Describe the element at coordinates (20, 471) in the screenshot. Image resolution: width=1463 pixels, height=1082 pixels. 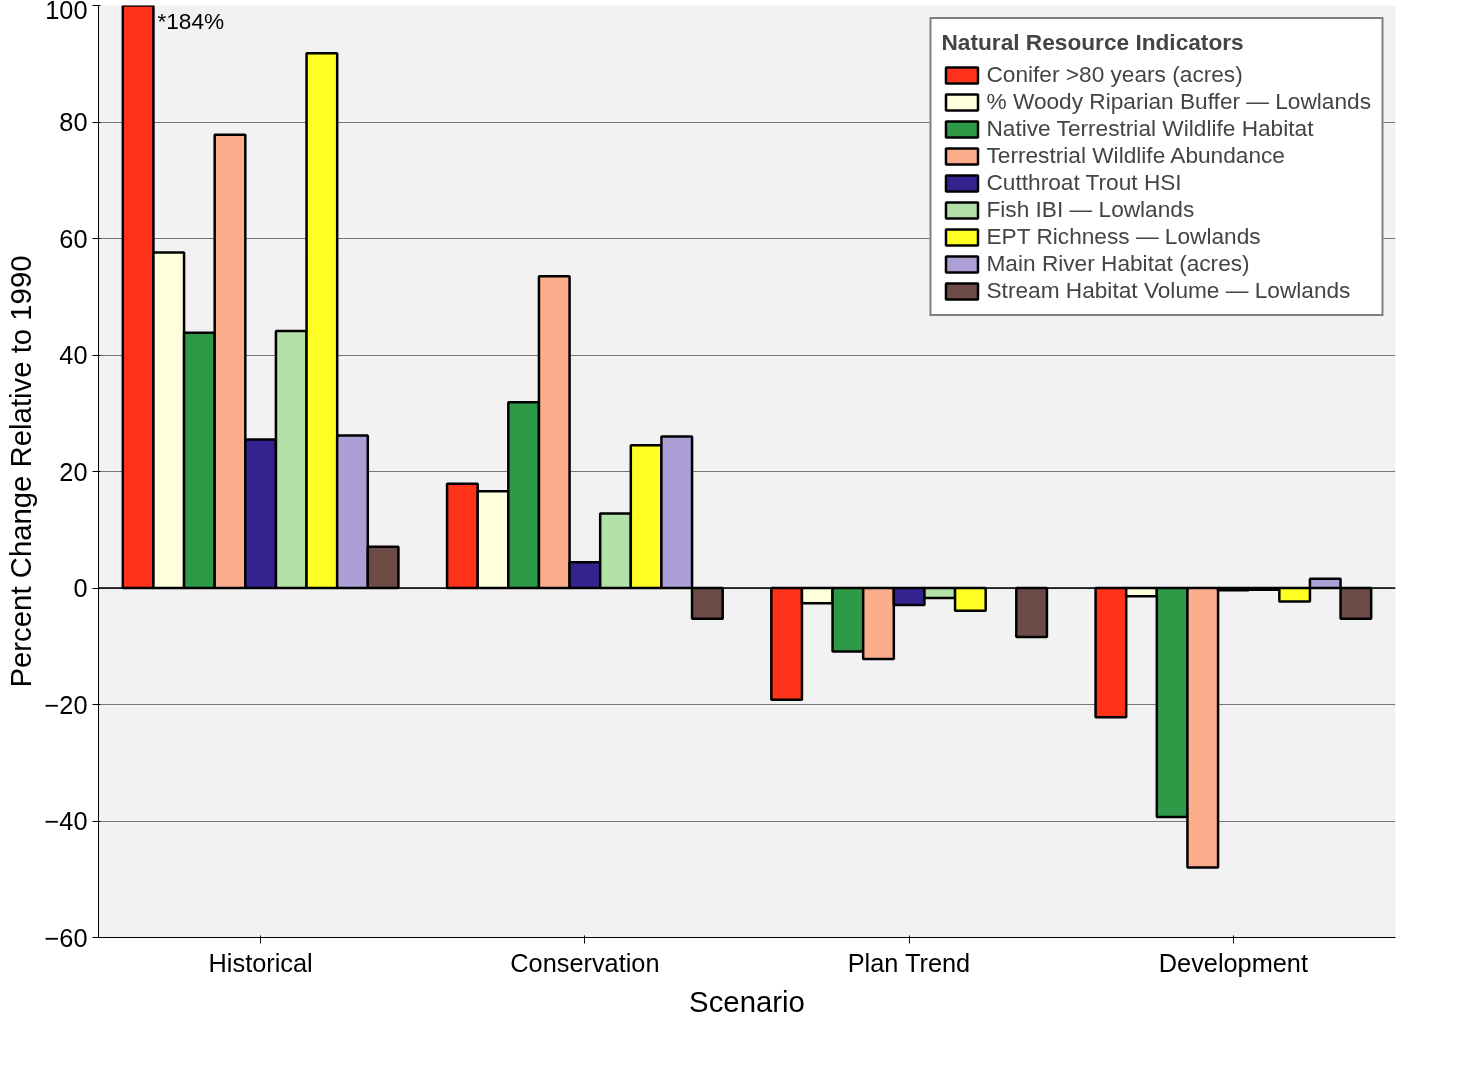
I see `y-axis-title: Percent Change Relative to 1990` at that location.